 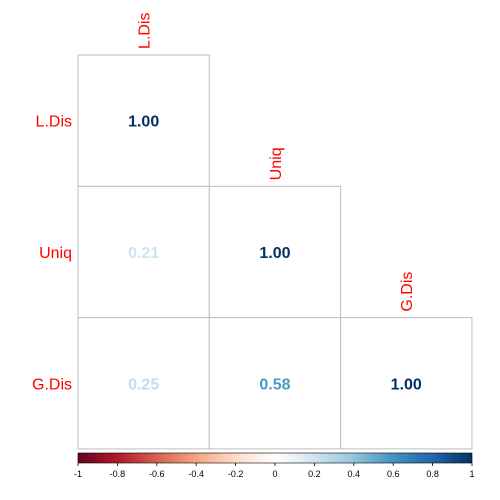 What do you see at coordinates (274, 474) in the screenshot?
I see `colorbar-tick-label: 0` at bounding box center [274, 474].